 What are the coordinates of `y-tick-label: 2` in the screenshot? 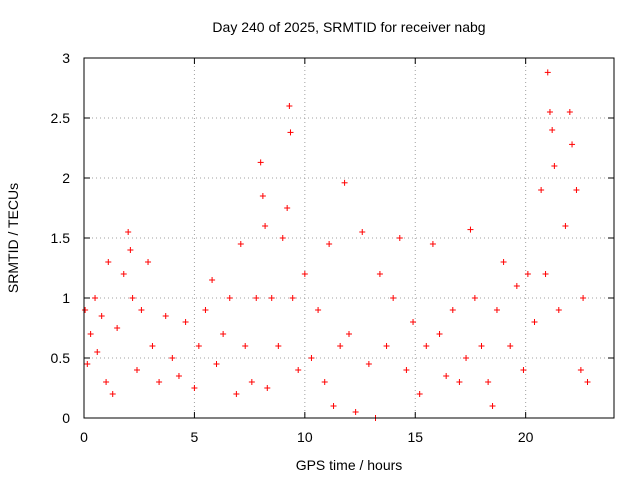 It's located at (66, 178).